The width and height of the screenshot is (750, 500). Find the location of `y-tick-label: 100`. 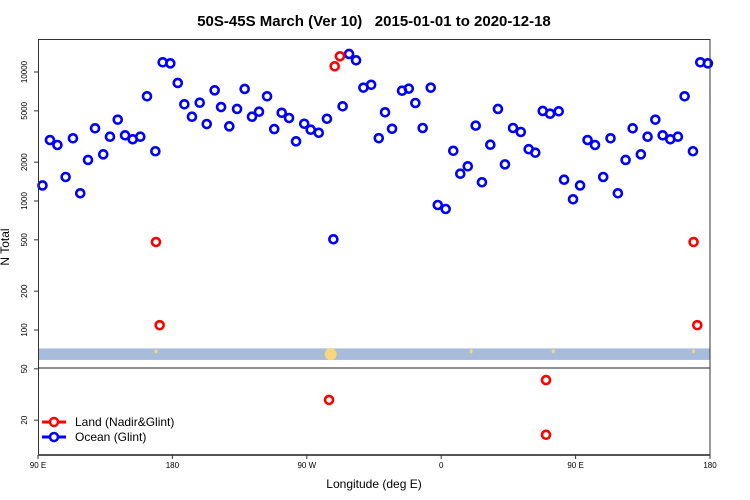

y-tick-label: 100 is located at coordinates (24, 330).